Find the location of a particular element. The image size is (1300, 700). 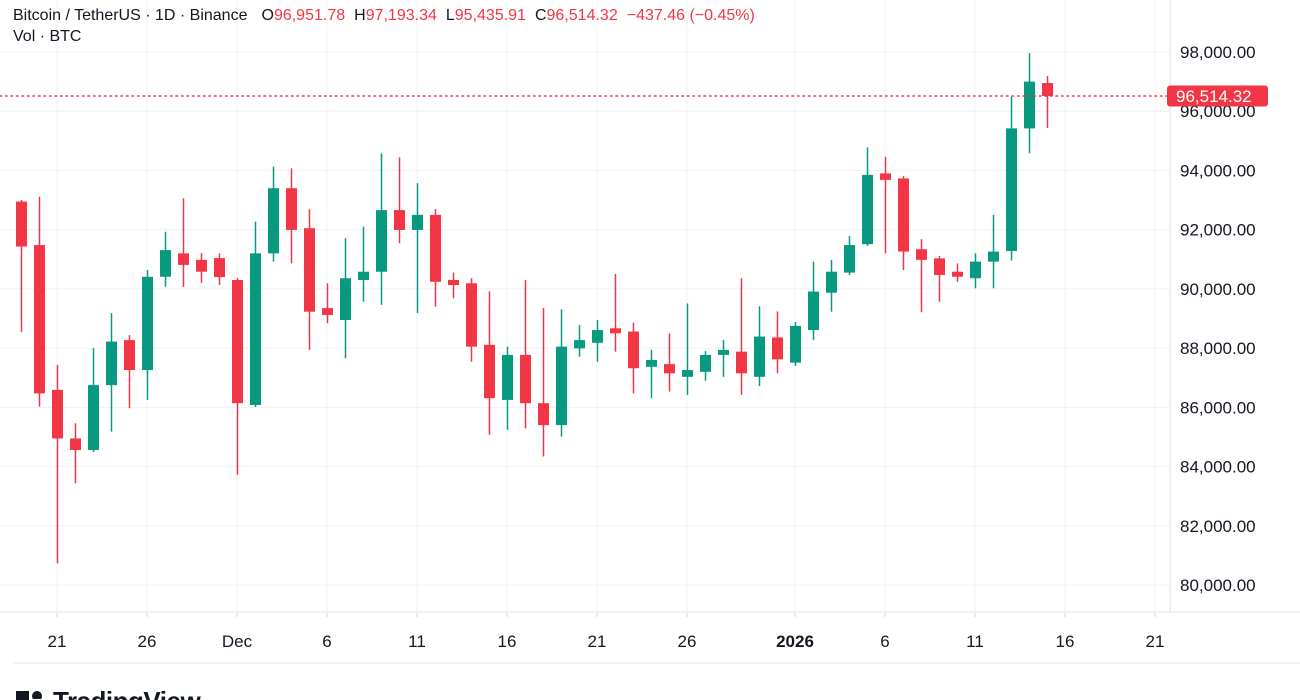

time-axis: 21 26 Dec 6 11 16 21 26 2026 6 11 16 21 is located at coordinates (606, 641).